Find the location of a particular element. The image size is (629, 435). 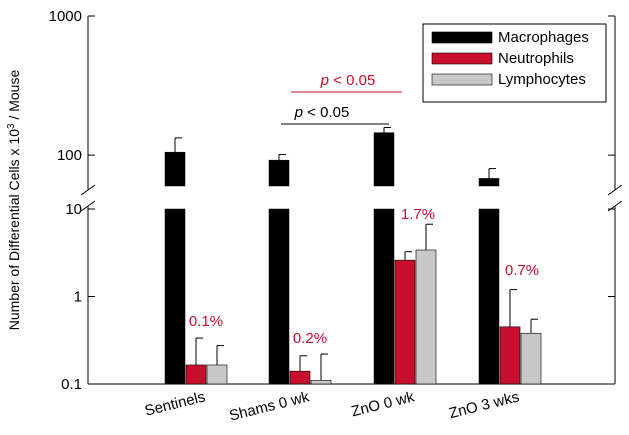

percent-annotation: 0.7% is located at coordinates (522, 270).